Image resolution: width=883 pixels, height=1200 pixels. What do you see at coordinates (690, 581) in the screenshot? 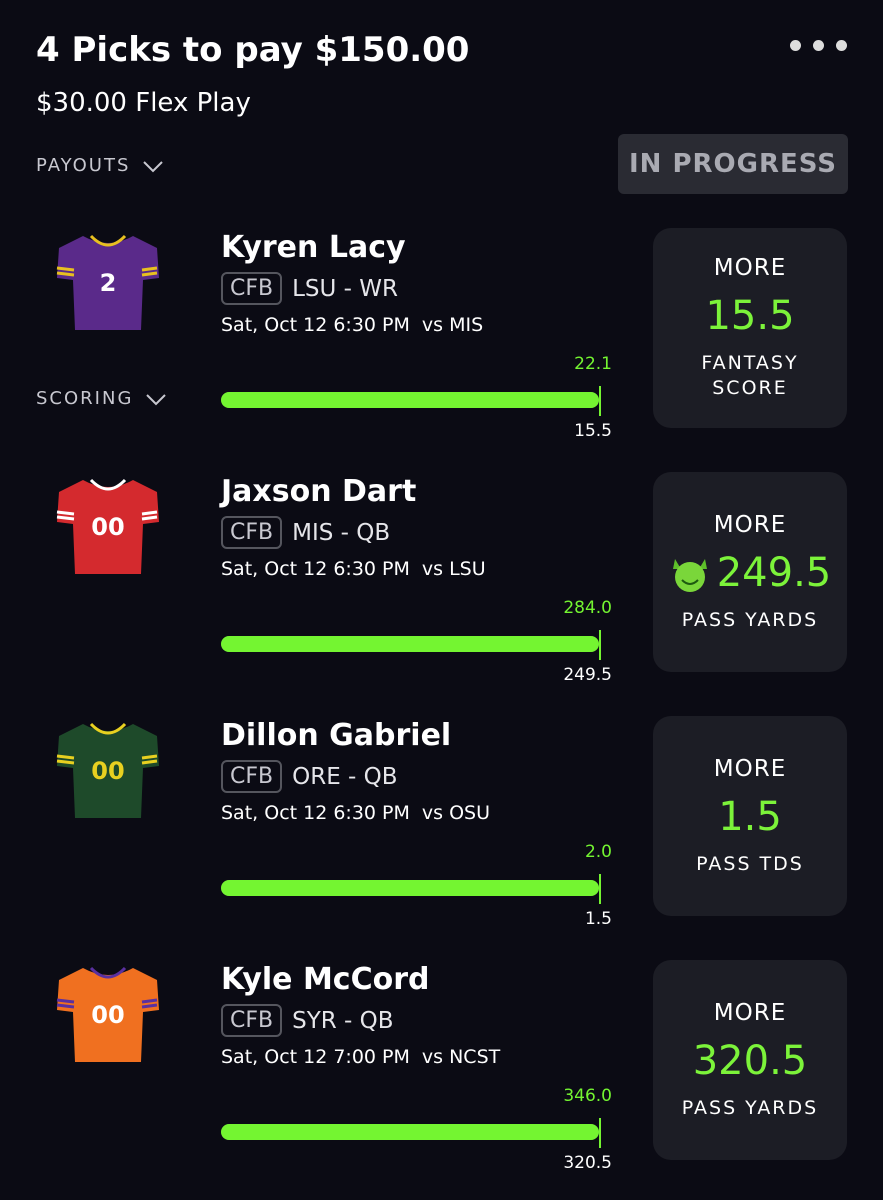
I see `demon-smile` at bounding box center [690, 581].